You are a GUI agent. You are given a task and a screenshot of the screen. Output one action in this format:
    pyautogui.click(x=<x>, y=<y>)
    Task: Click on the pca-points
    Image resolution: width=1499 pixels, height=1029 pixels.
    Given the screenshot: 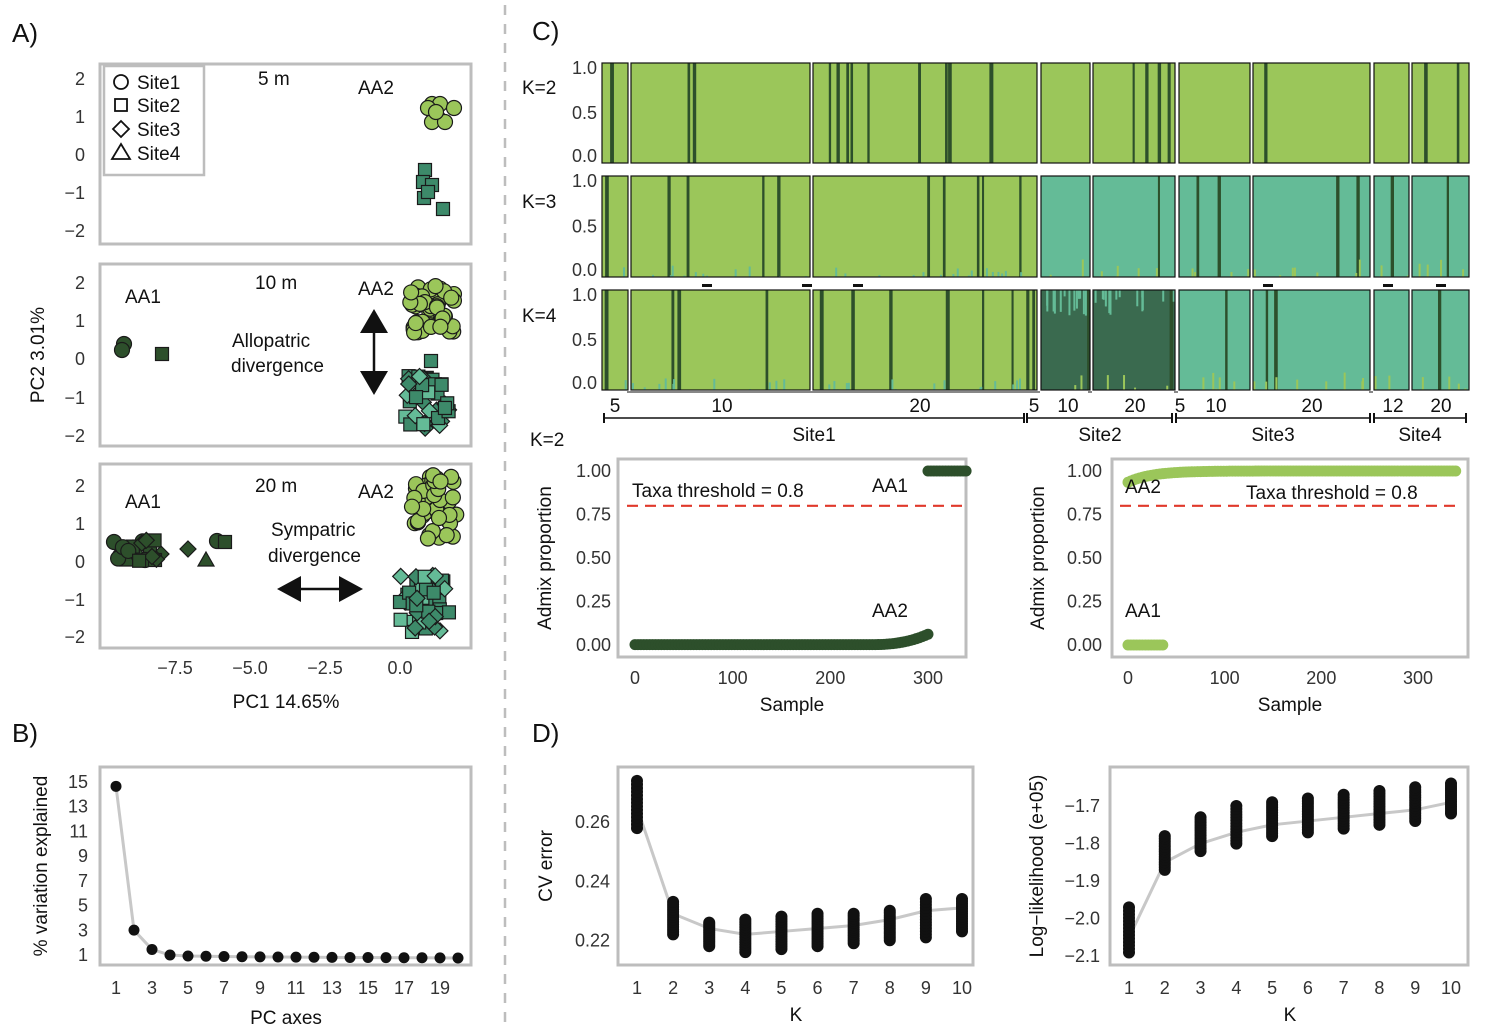 What is the action you would take?
    pyautogui.click(x=285, y=367)
    